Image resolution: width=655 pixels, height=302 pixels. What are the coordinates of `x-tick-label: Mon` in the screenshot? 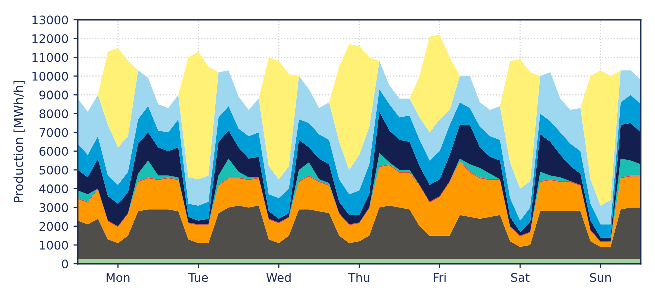 It's located at (118, 277).